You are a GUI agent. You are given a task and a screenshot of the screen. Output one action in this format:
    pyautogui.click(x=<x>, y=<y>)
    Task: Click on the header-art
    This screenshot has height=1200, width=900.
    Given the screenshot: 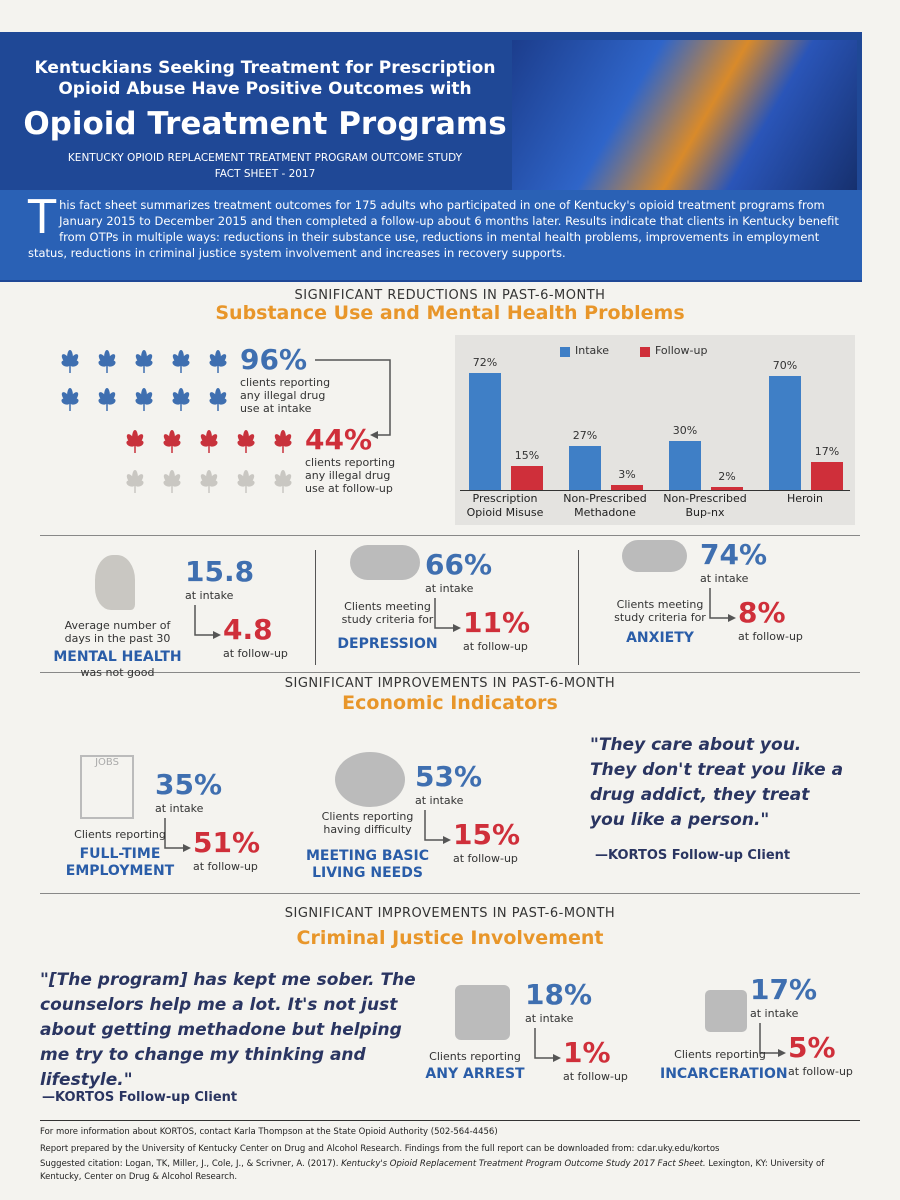 What is the action you would take?
    pyautogui.click(x=684, y=115)
    